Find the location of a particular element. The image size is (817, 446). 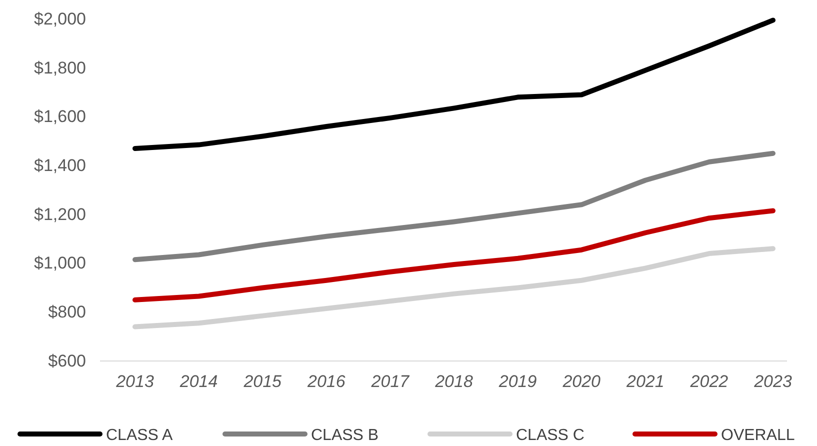

legend-label: CLASS C is located at coordinates (550, 435).